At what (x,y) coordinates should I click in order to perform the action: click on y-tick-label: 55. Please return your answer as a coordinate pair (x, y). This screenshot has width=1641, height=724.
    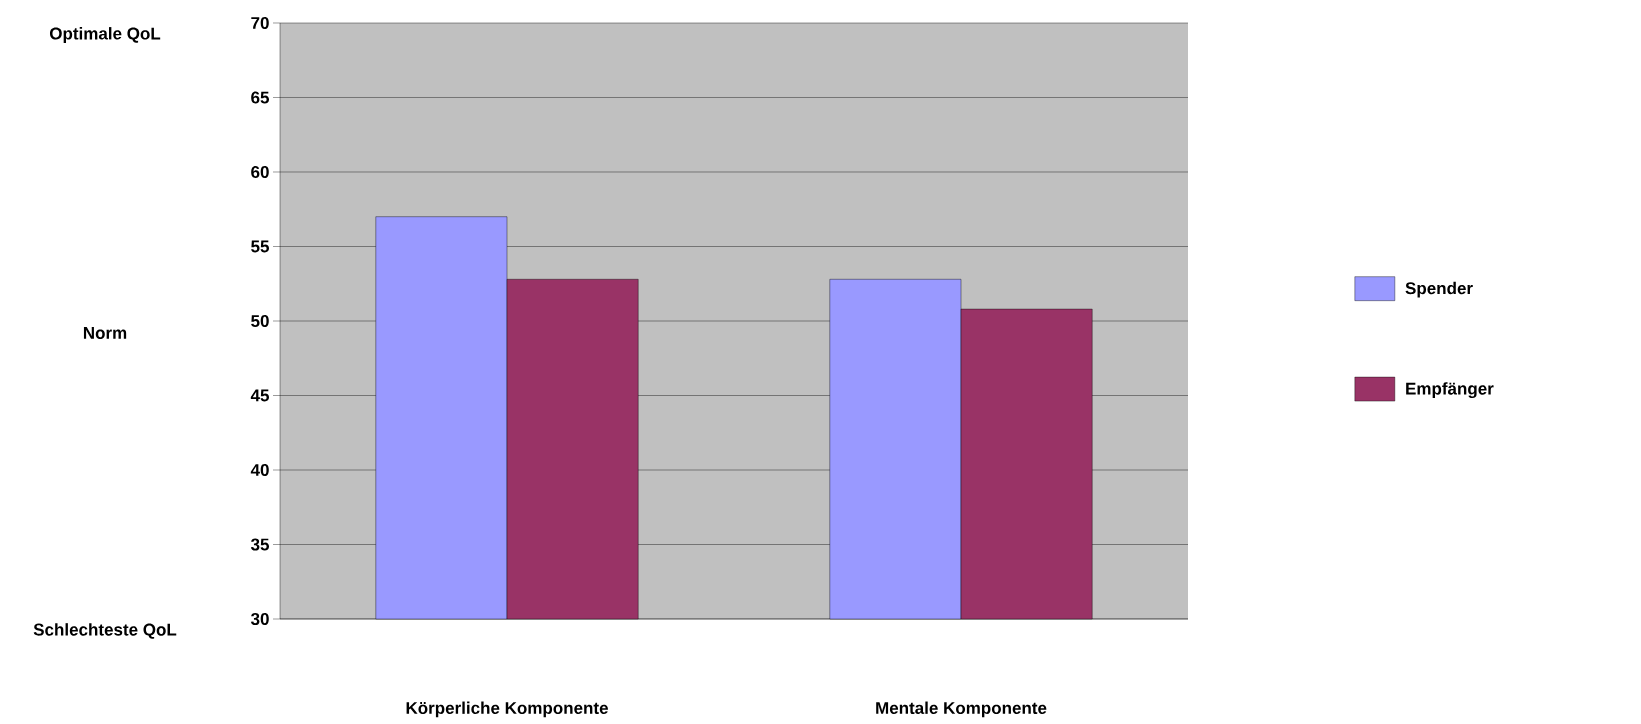
    Looking at the image, I should click on (260, 246).